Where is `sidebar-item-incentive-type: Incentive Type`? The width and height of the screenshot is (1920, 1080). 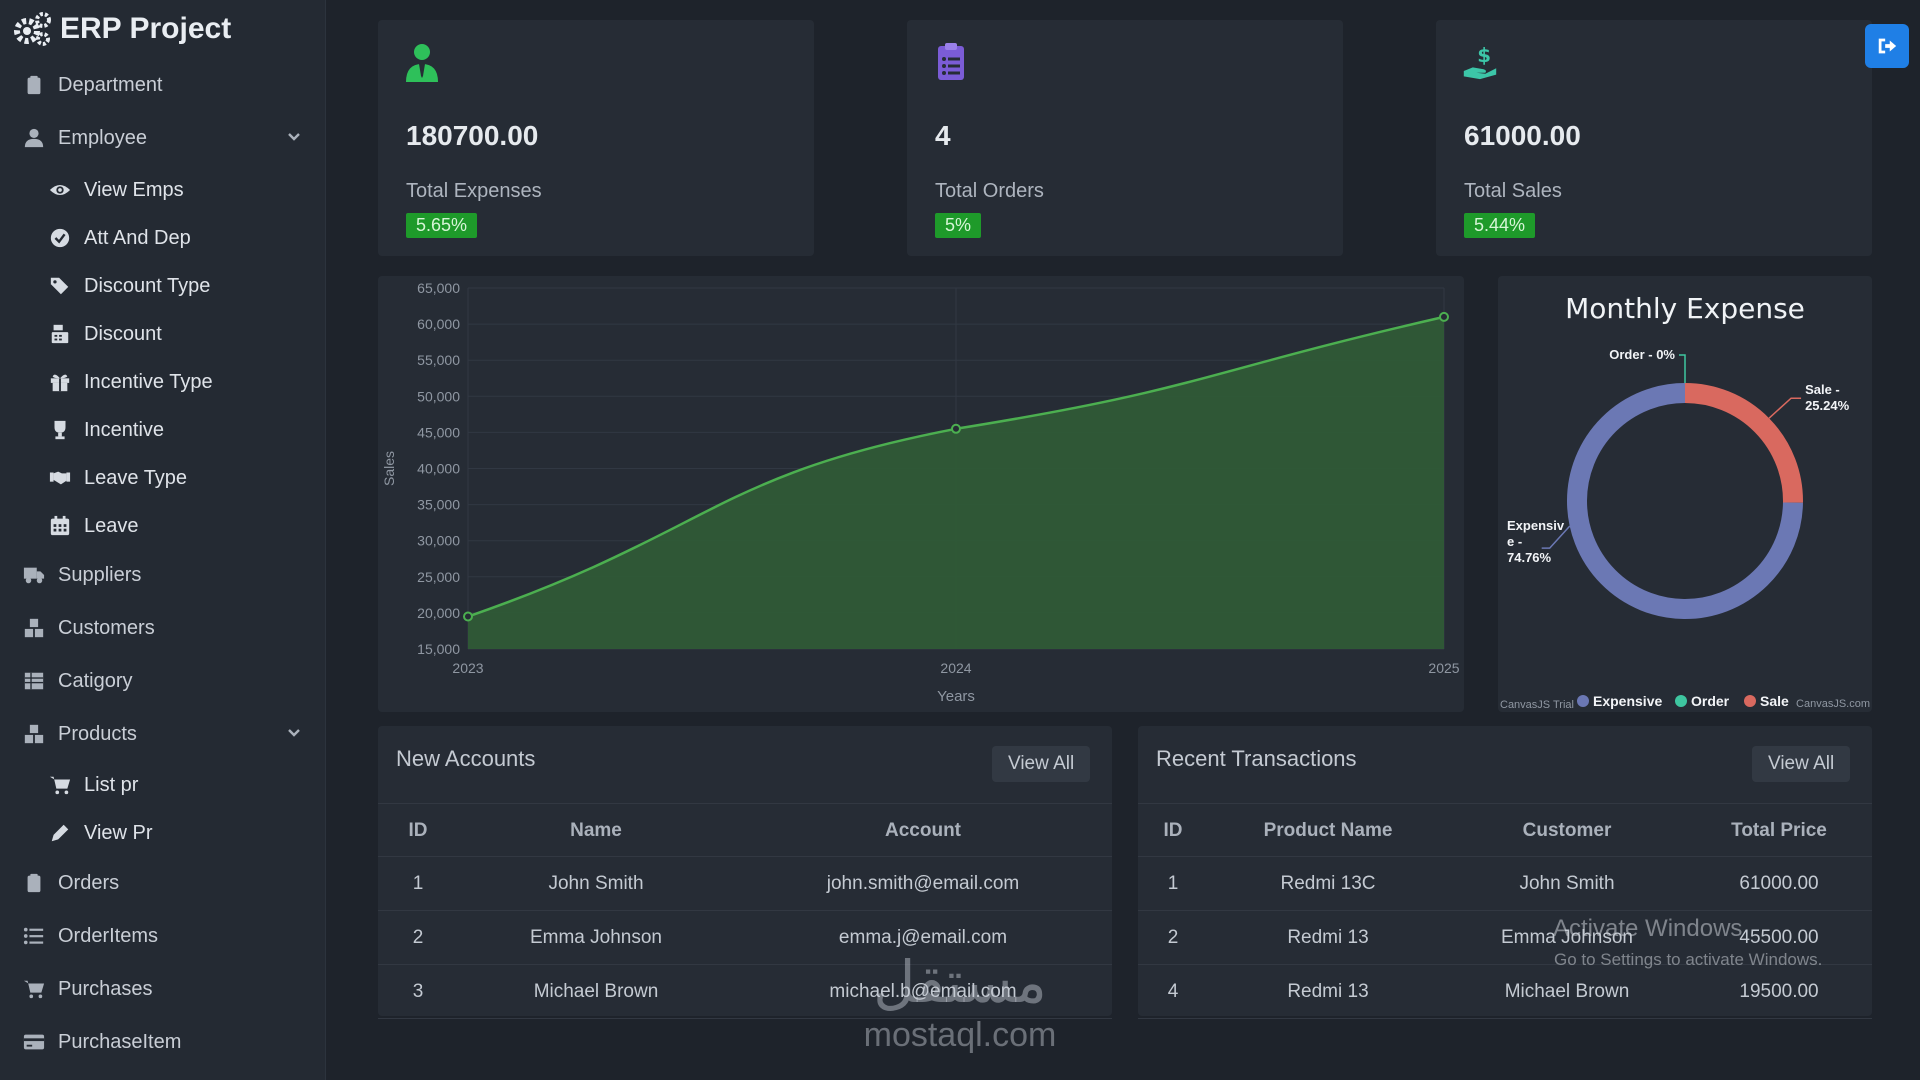 sidebar-item-incentive-type: Incentive Type is located at coordinates (163, 382).